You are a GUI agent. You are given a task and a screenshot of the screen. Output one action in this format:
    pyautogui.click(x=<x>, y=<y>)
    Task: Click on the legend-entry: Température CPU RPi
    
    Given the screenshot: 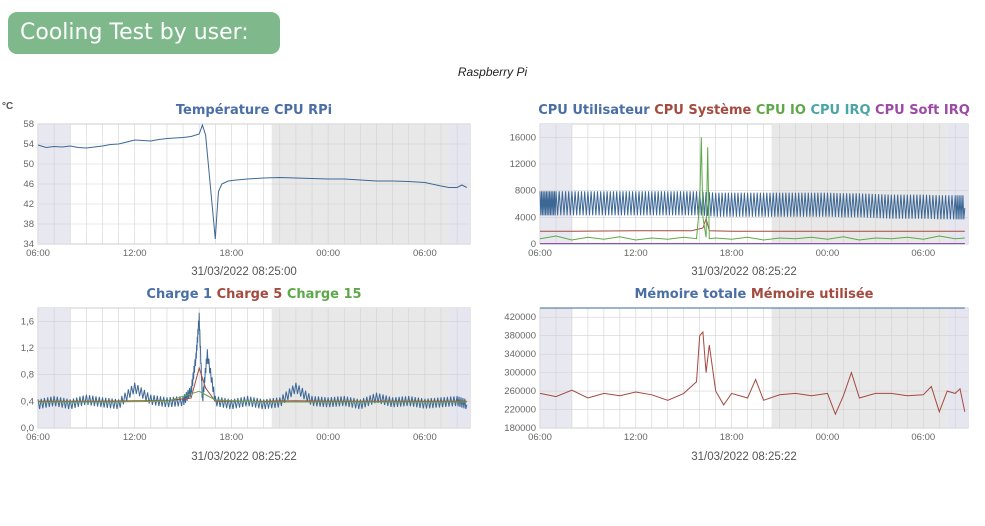 What is the action you would take?
    pyautogui.click(x=254, y=110)
    